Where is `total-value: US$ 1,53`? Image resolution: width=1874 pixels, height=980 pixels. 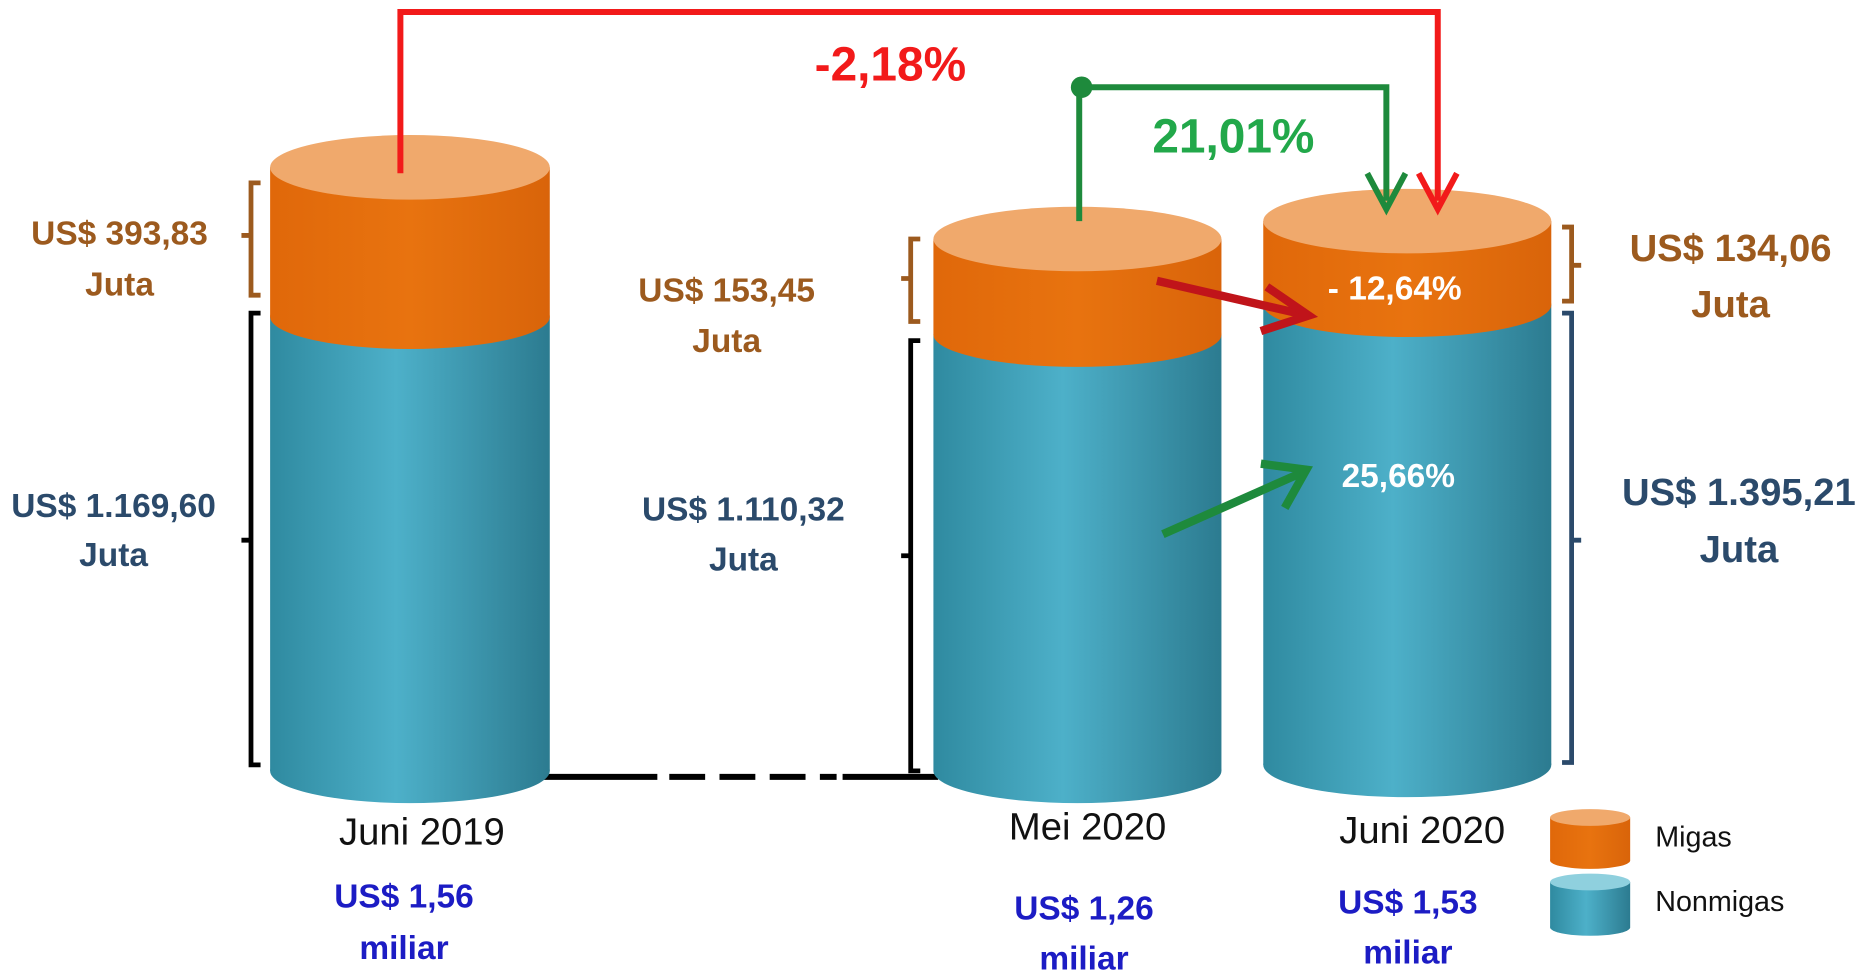 total-value: US$ 1,53 is located at coordinates (1407, 903).